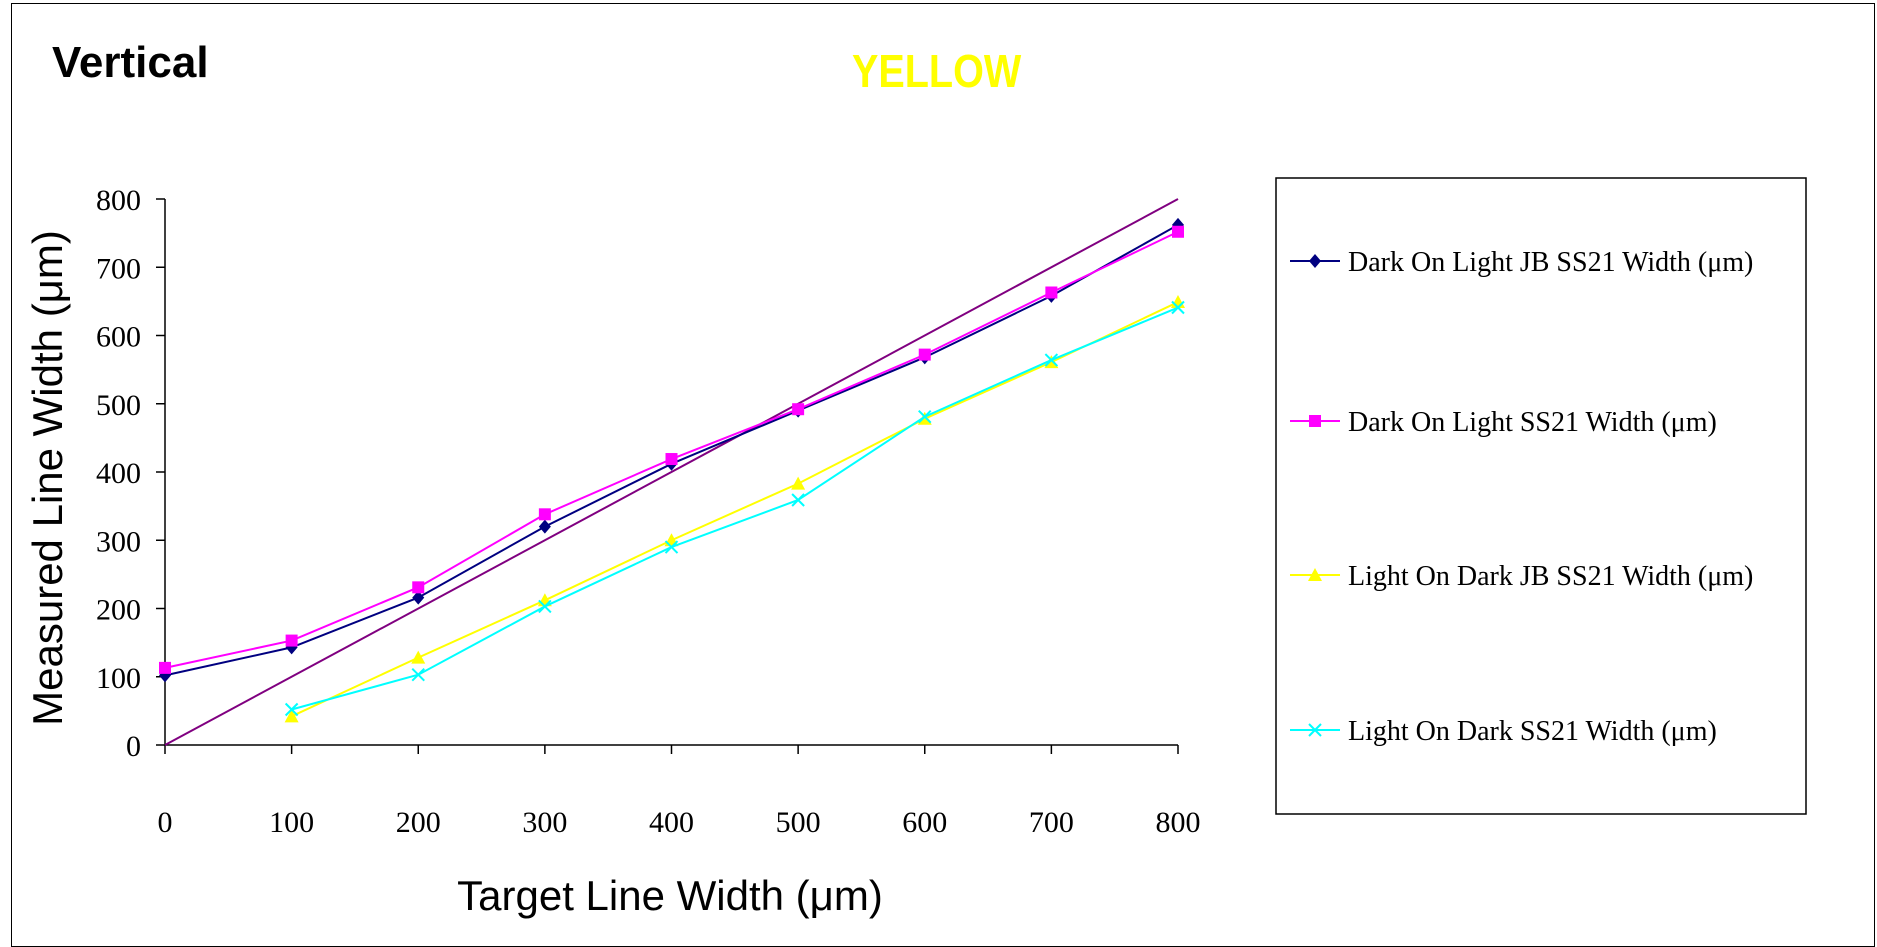 This screenshot has height=947, width=1877. I want to click on x-tick-label: 500, so click(798, 822).